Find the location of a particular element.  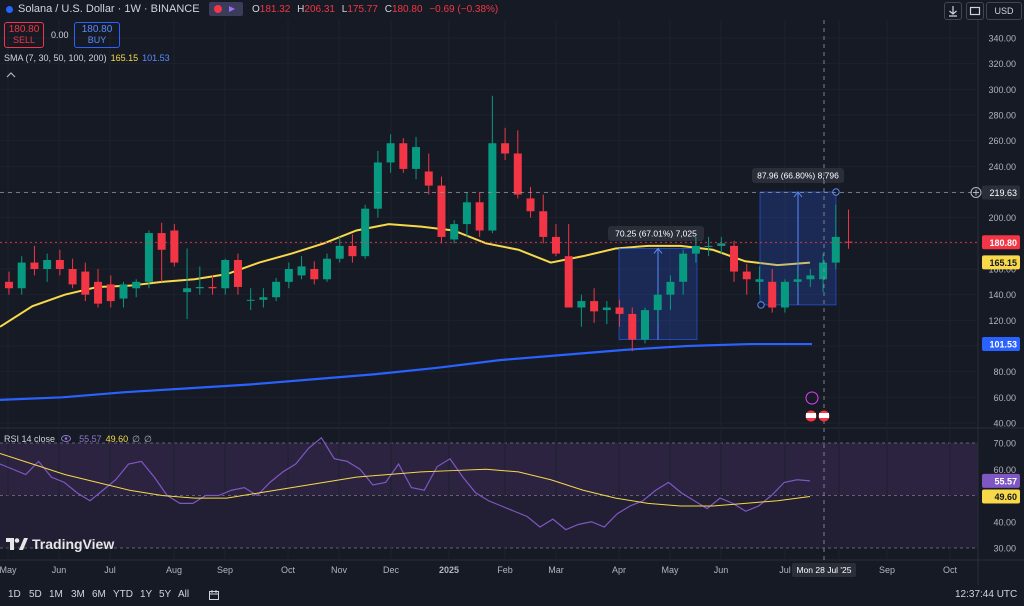

sma-legend: SMA (7, 30, 50, 100, 200) 165.15 101.53 is located at coordinates (87, 58).